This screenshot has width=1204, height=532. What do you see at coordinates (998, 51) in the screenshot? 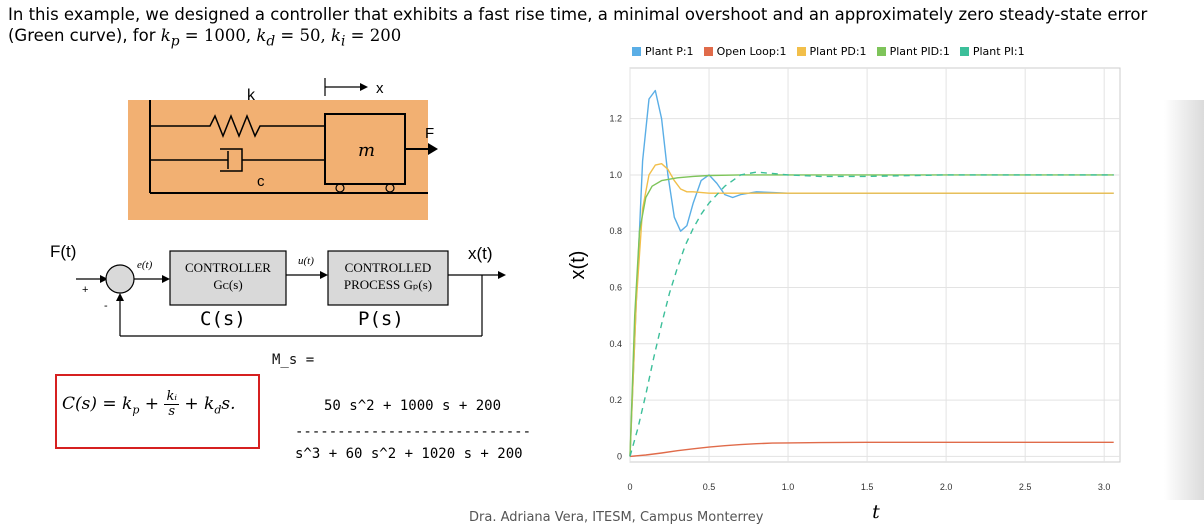
I see `legend-label: Plant PI:1` at bounding box center [998, 51].